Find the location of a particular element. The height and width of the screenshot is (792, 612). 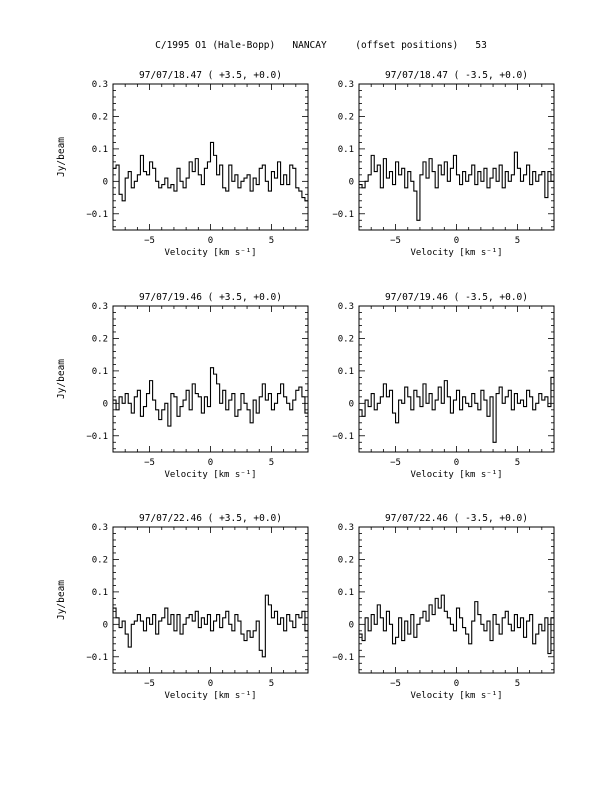

panel-title: 97/07/18.47 ( -3.5, +0.0) is located at coordinates (456, 75).